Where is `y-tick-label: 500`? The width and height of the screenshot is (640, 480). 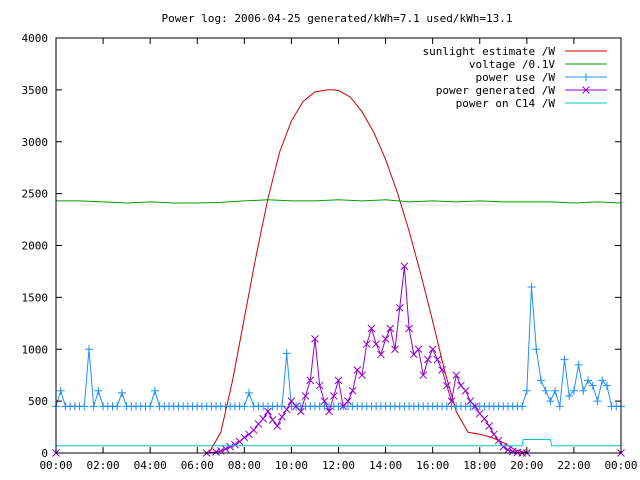 y-tick-label: 500 is located at coordinates (38, 401).